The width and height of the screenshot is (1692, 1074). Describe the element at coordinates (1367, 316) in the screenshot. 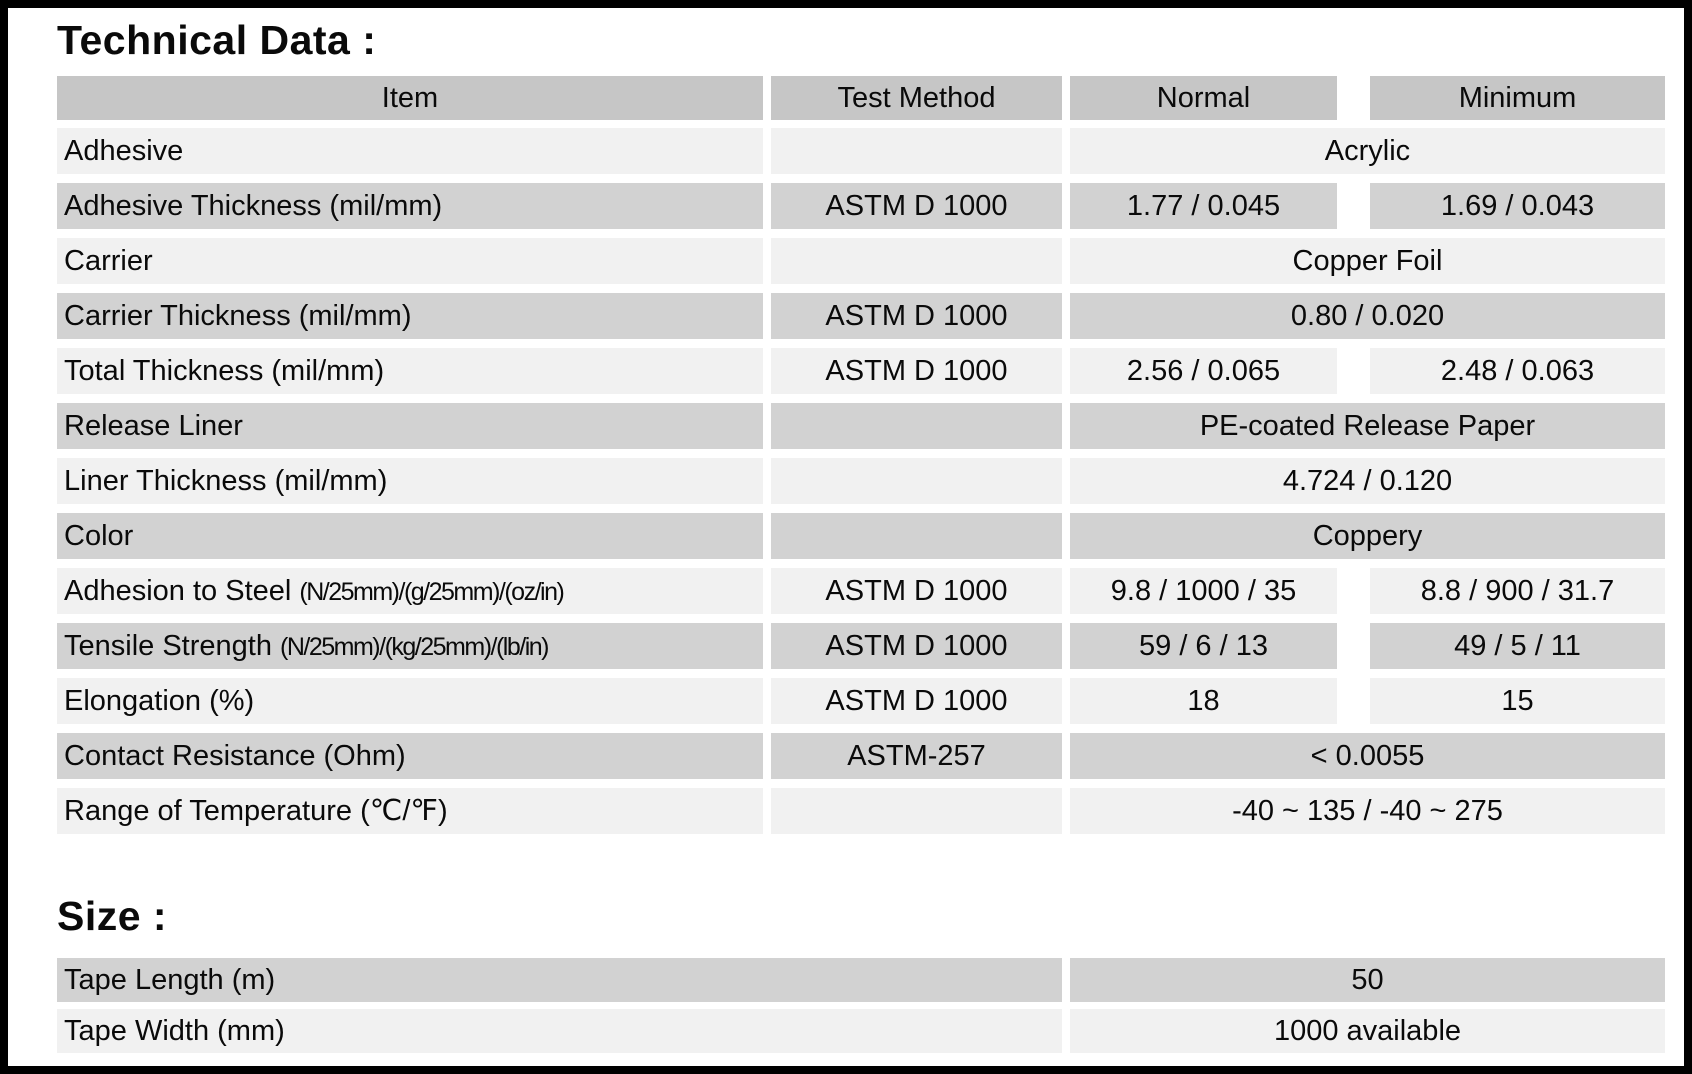

I see `value-cell-merged: 0.80 / 0.020` at that location.